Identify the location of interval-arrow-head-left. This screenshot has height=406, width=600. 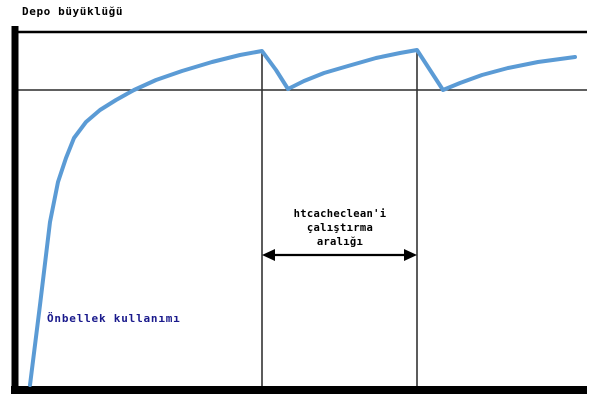
(268, 255).